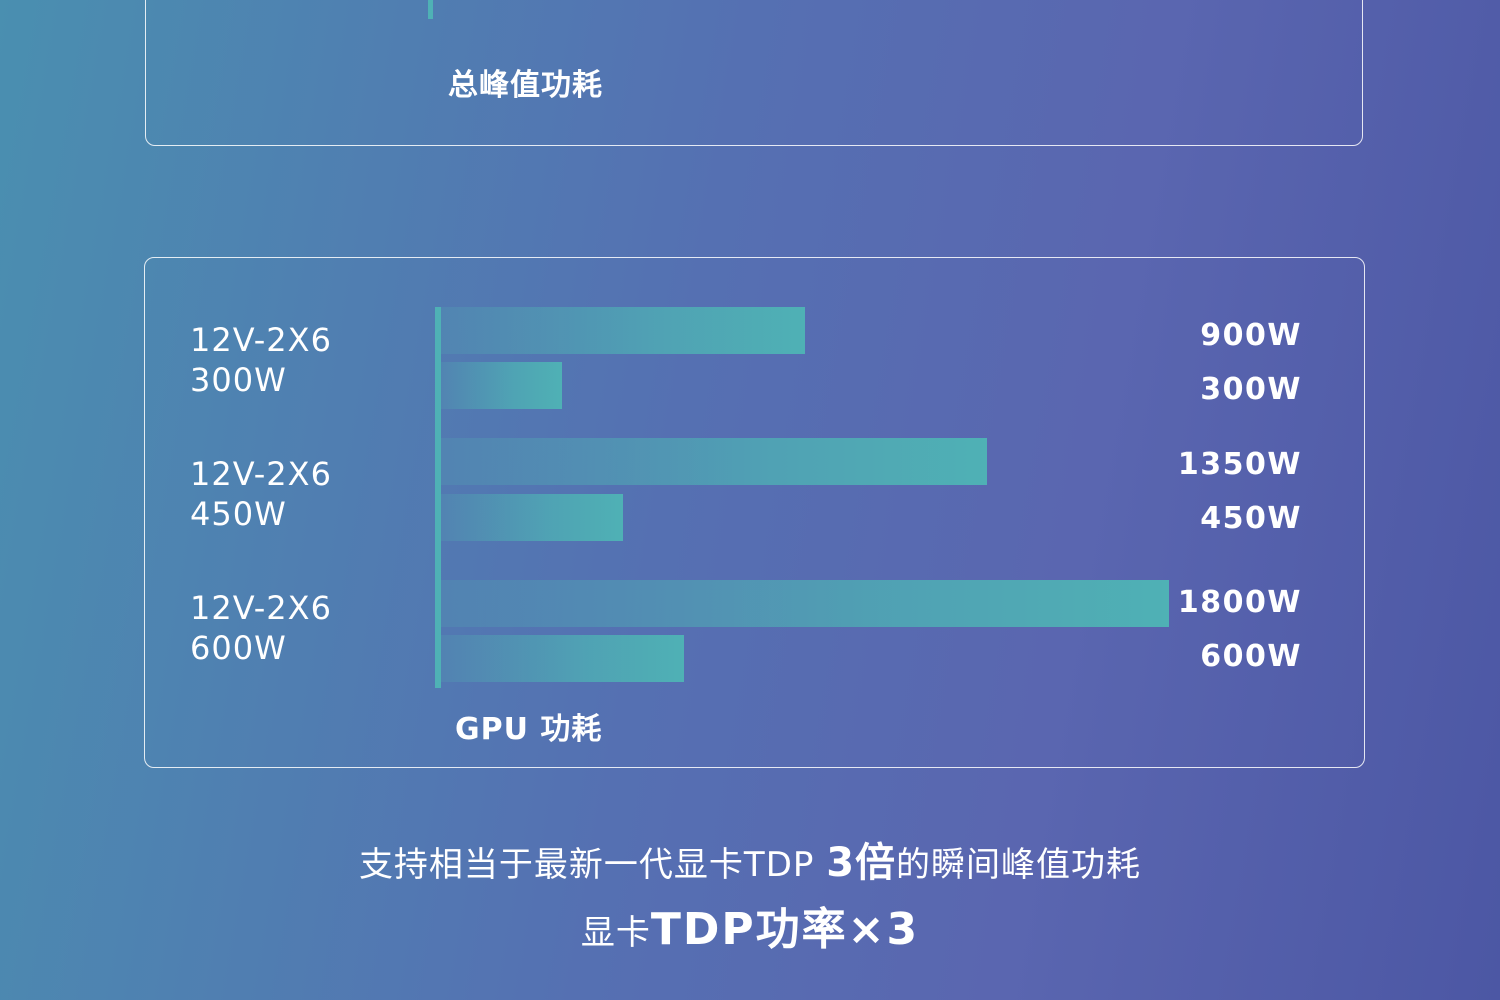  Describe the element at coordinates (525, 85) in the screenshot. I see `total-peak-power-caption: 总峰值功耗` at that location.